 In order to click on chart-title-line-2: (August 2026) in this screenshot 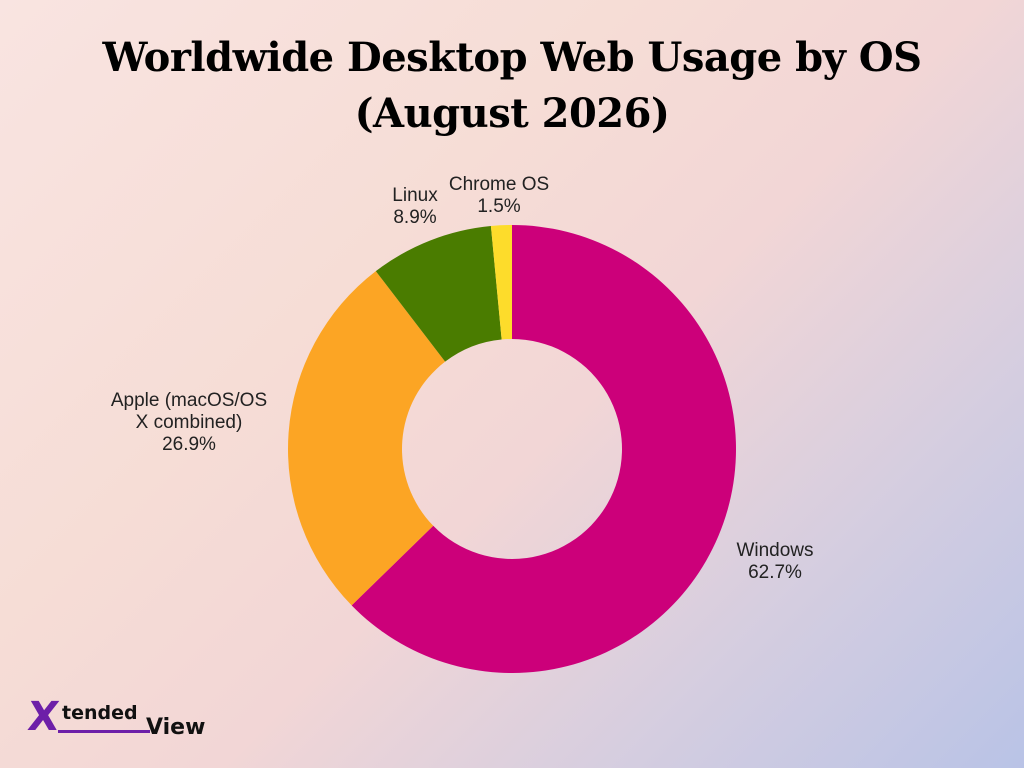, I will do `click(512, 113)`.